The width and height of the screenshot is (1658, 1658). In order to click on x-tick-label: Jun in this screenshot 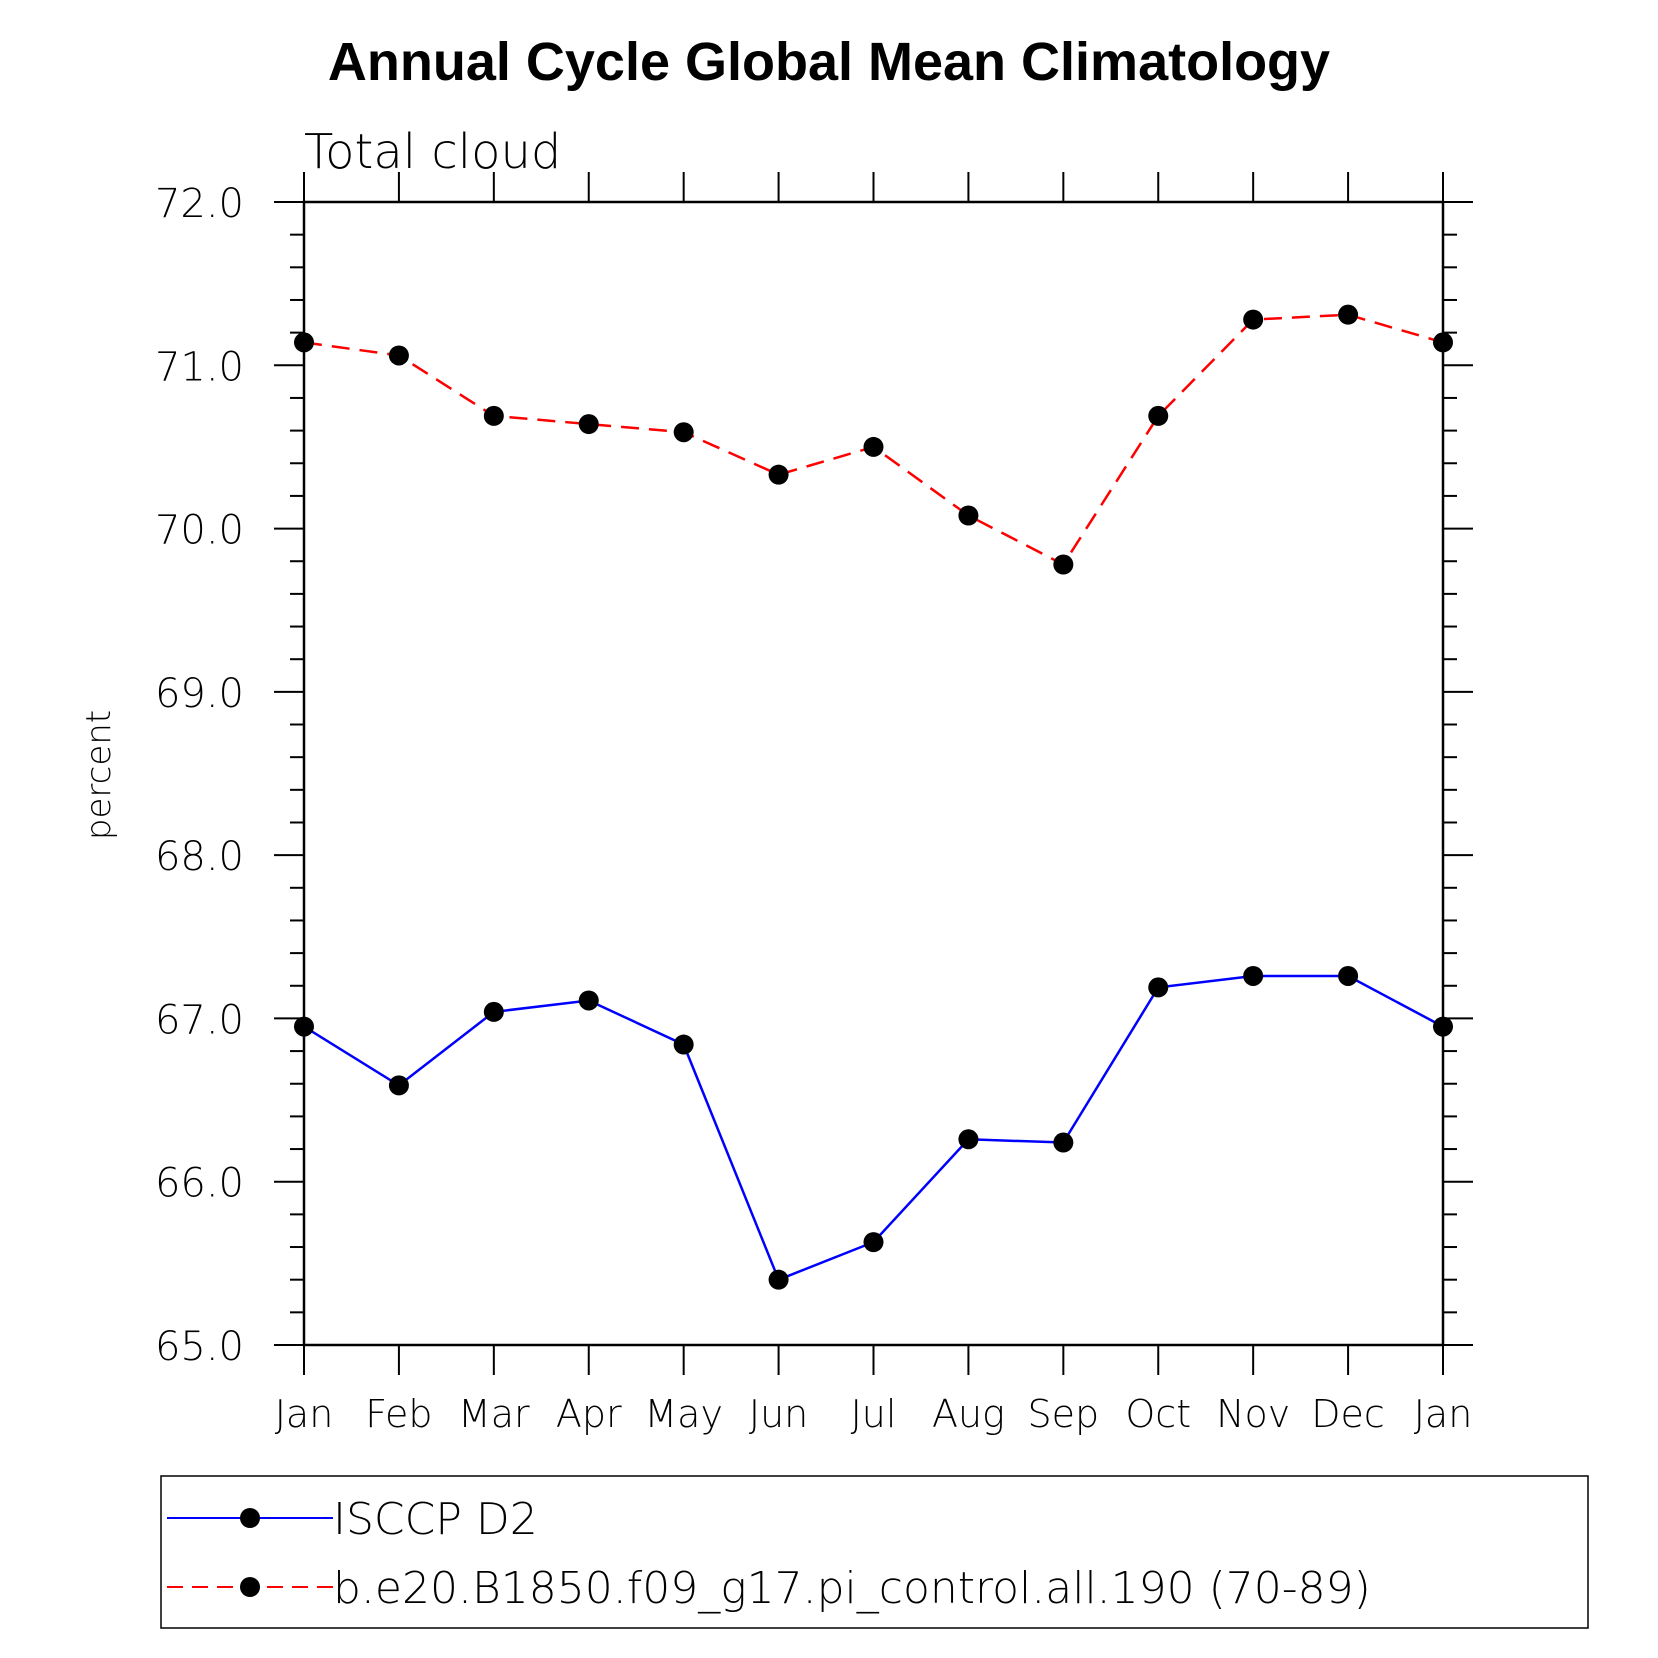, I will do `click(778, 1414)`.